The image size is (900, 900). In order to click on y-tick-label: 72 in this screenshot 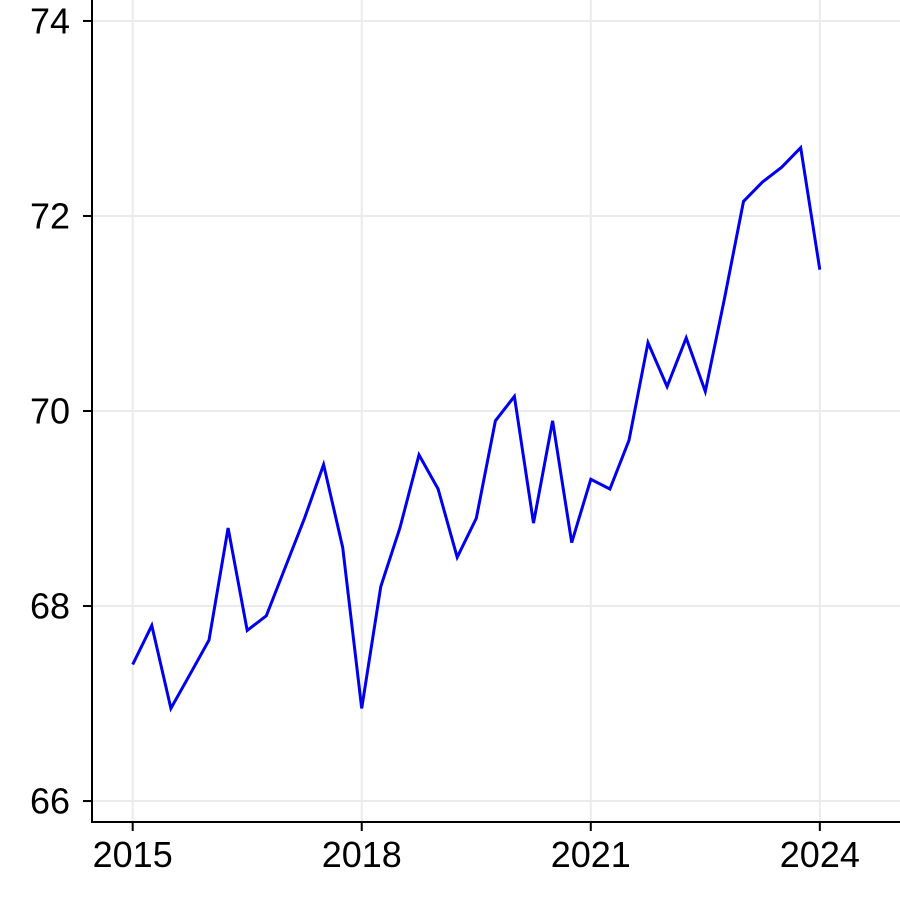, I will do `click(50, 215)`.